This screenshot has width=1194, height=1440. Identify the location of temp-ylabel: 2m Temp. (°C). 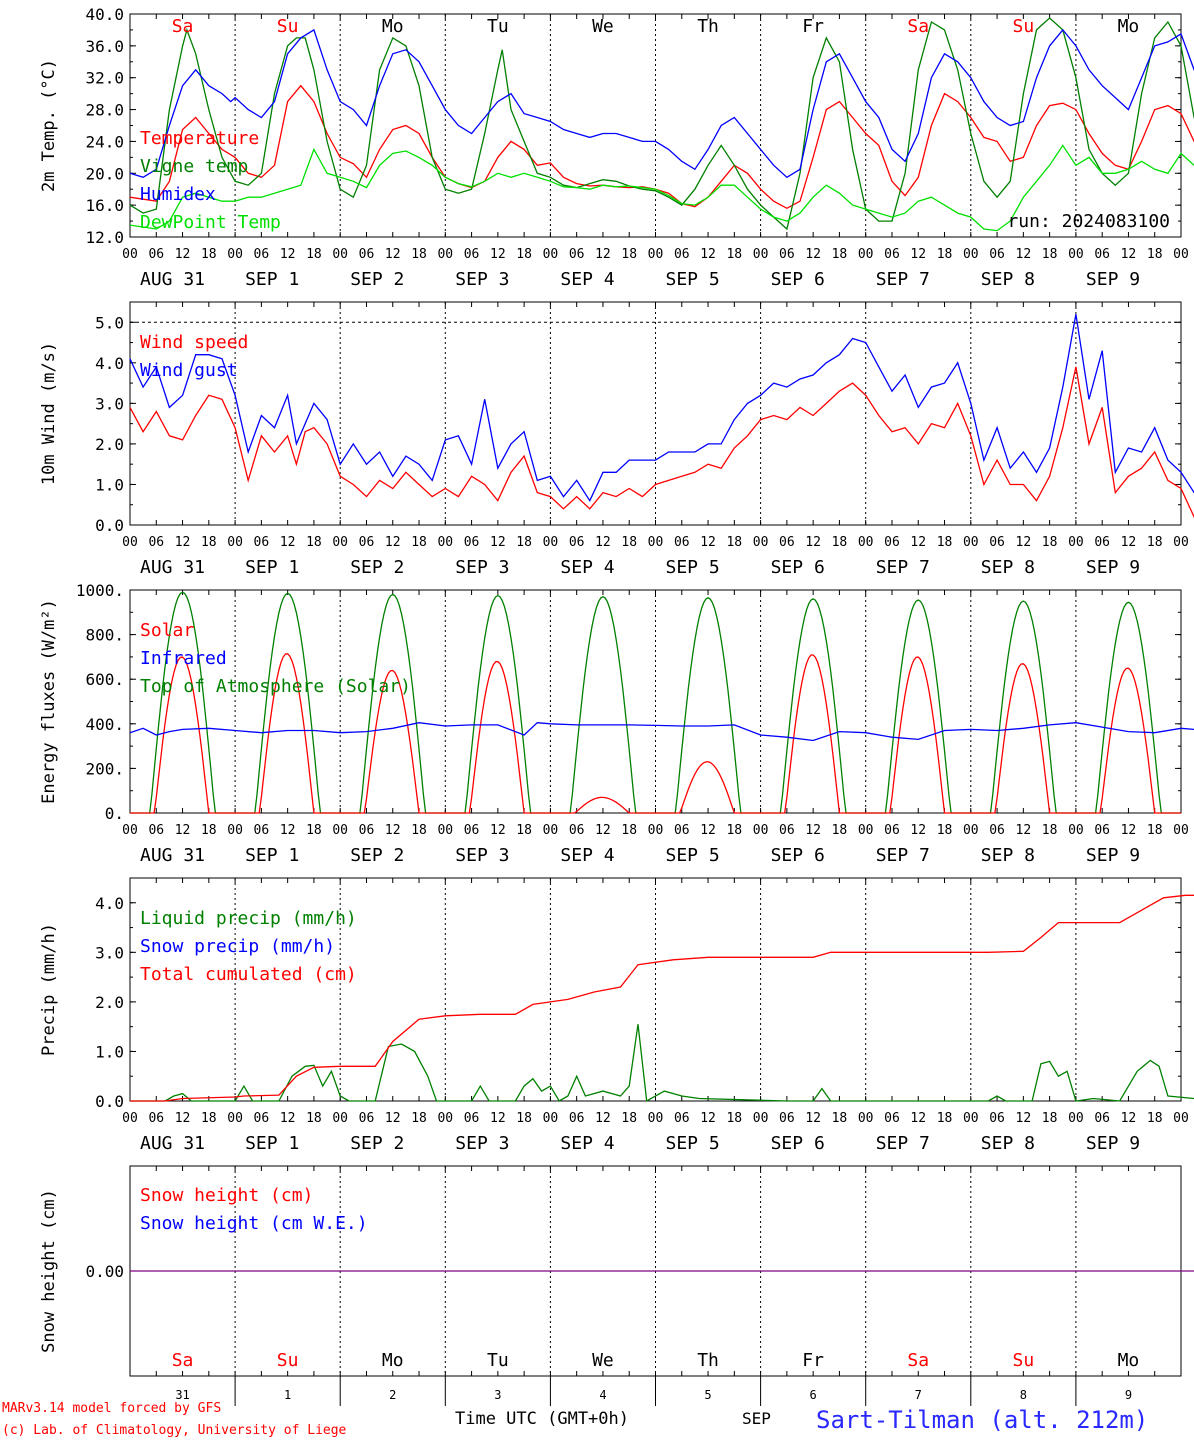
(49, 125).